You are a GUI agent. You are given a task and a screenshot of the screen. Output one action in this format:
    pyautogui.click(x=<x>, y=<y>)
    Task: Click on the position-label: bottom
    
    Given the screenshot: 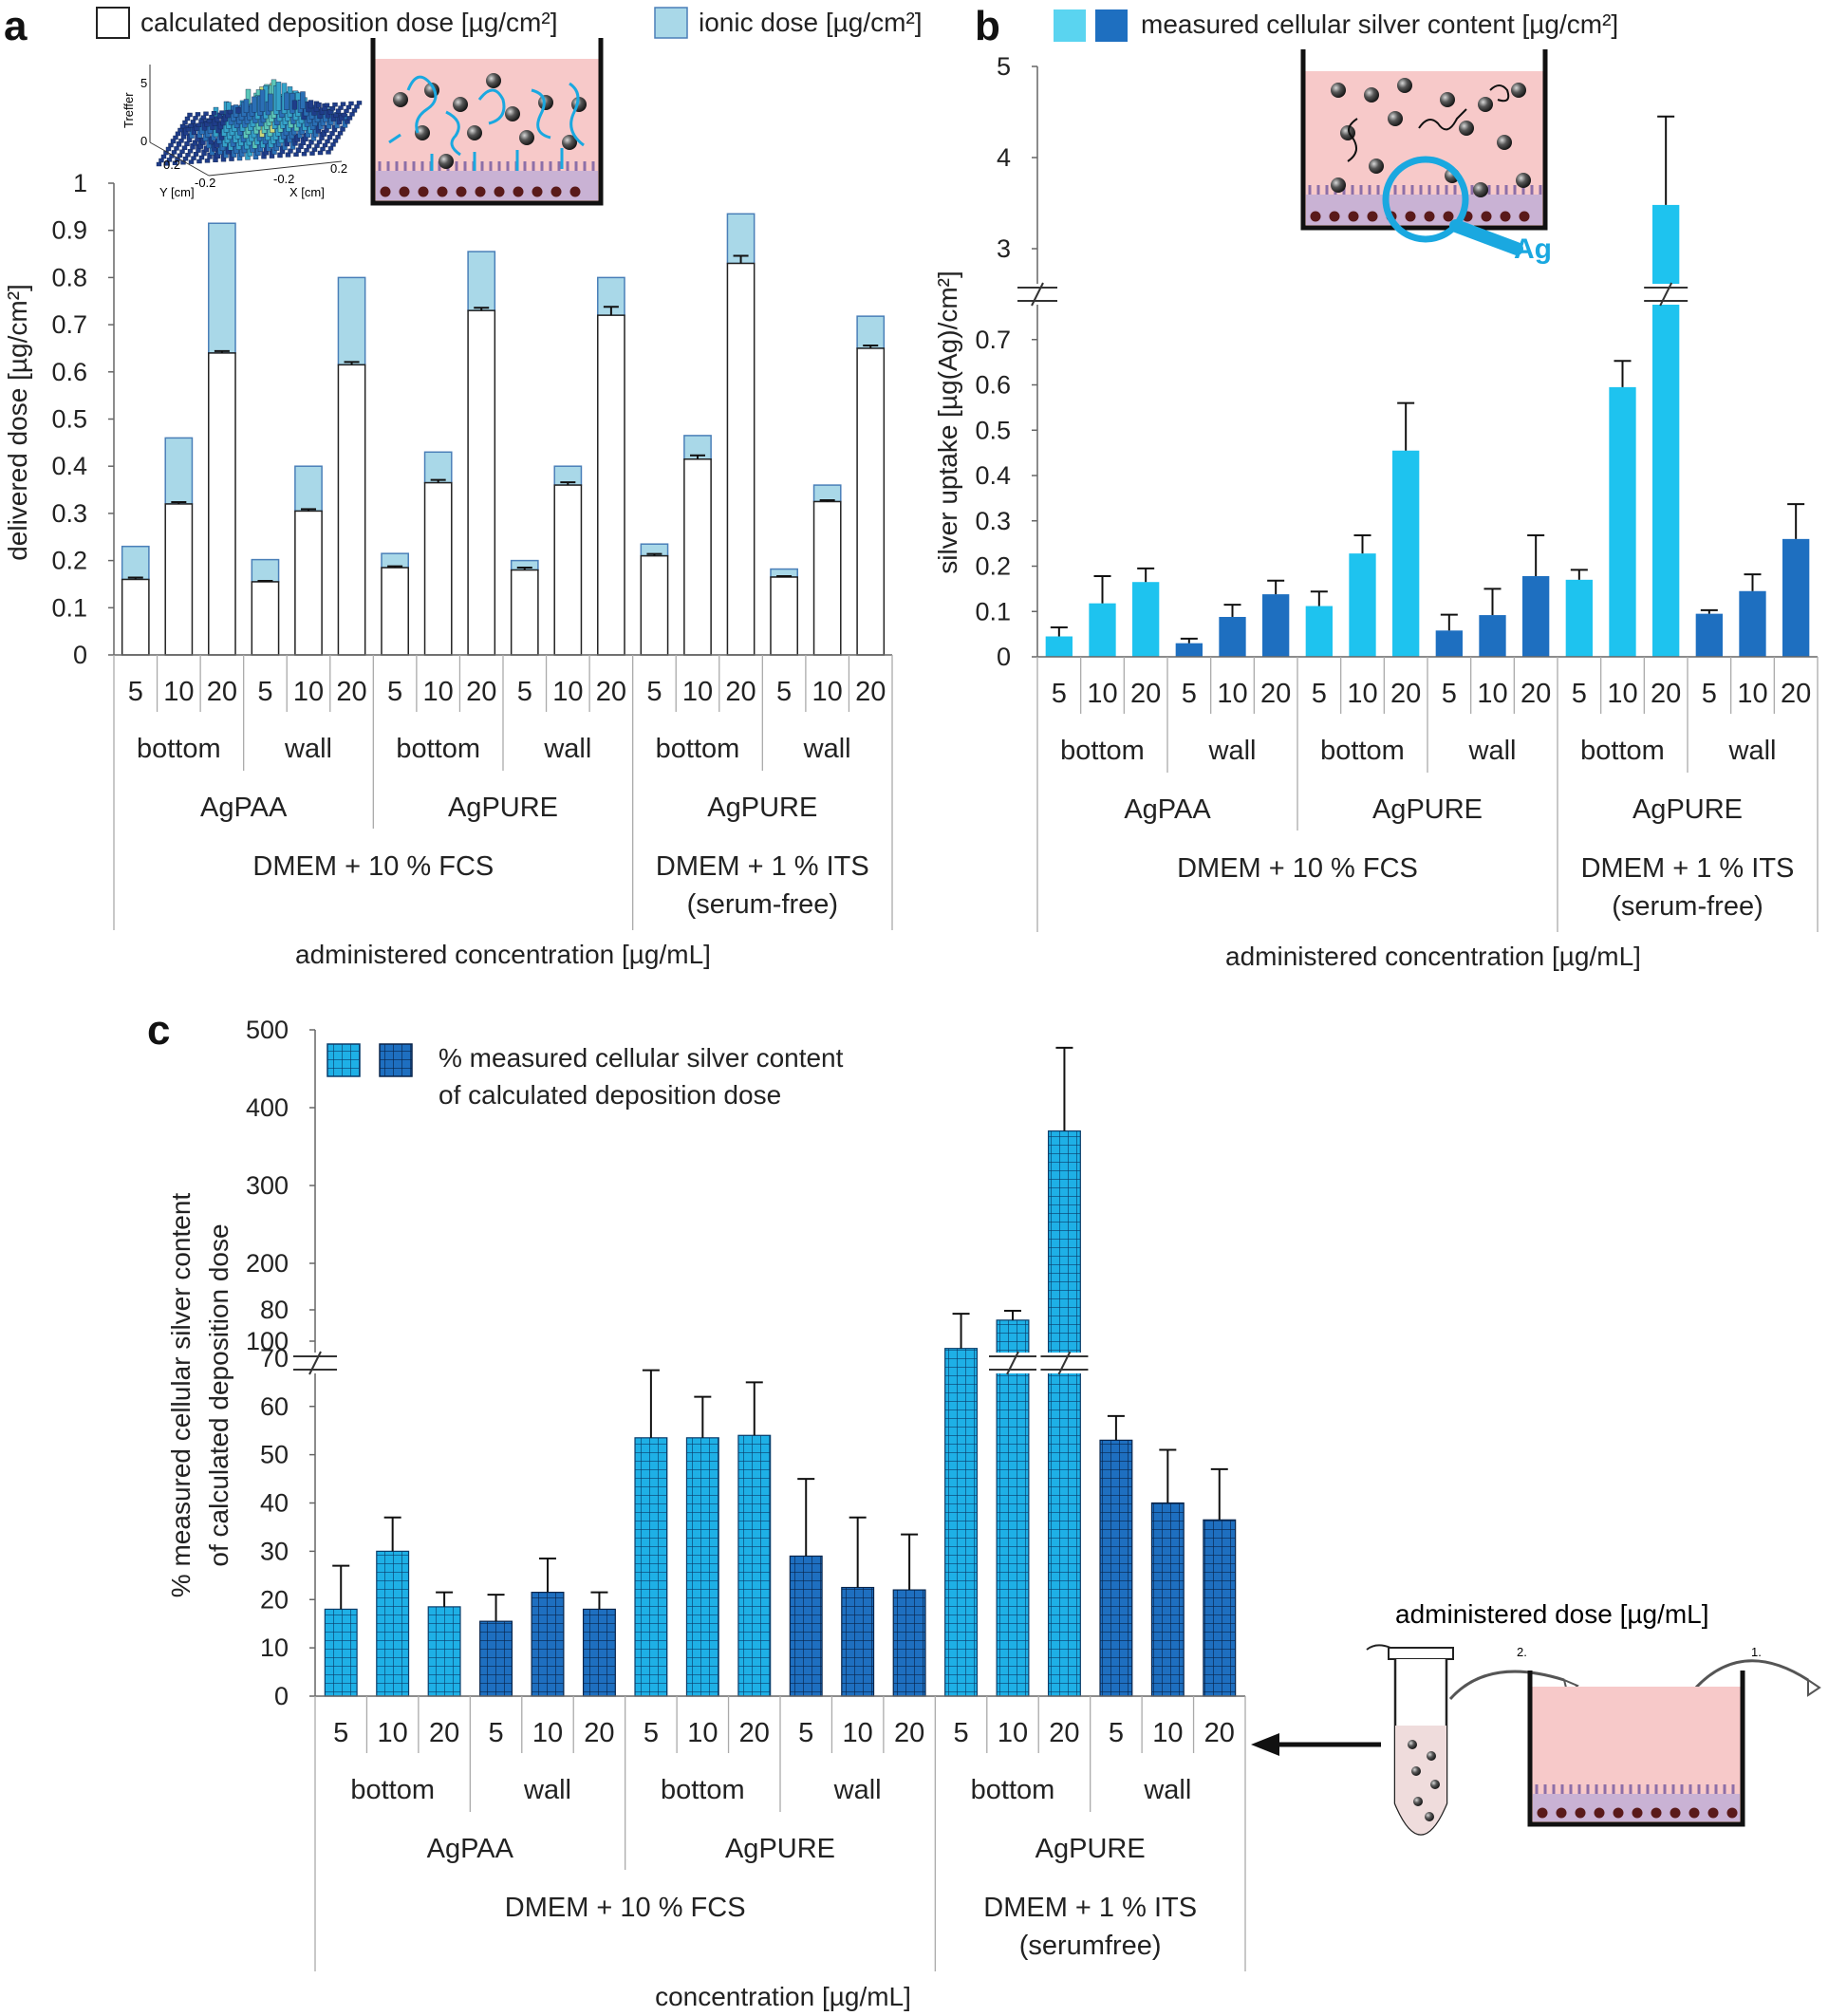 What is the action you would take?
    pyautogui.click(x=1622, y=751)
    